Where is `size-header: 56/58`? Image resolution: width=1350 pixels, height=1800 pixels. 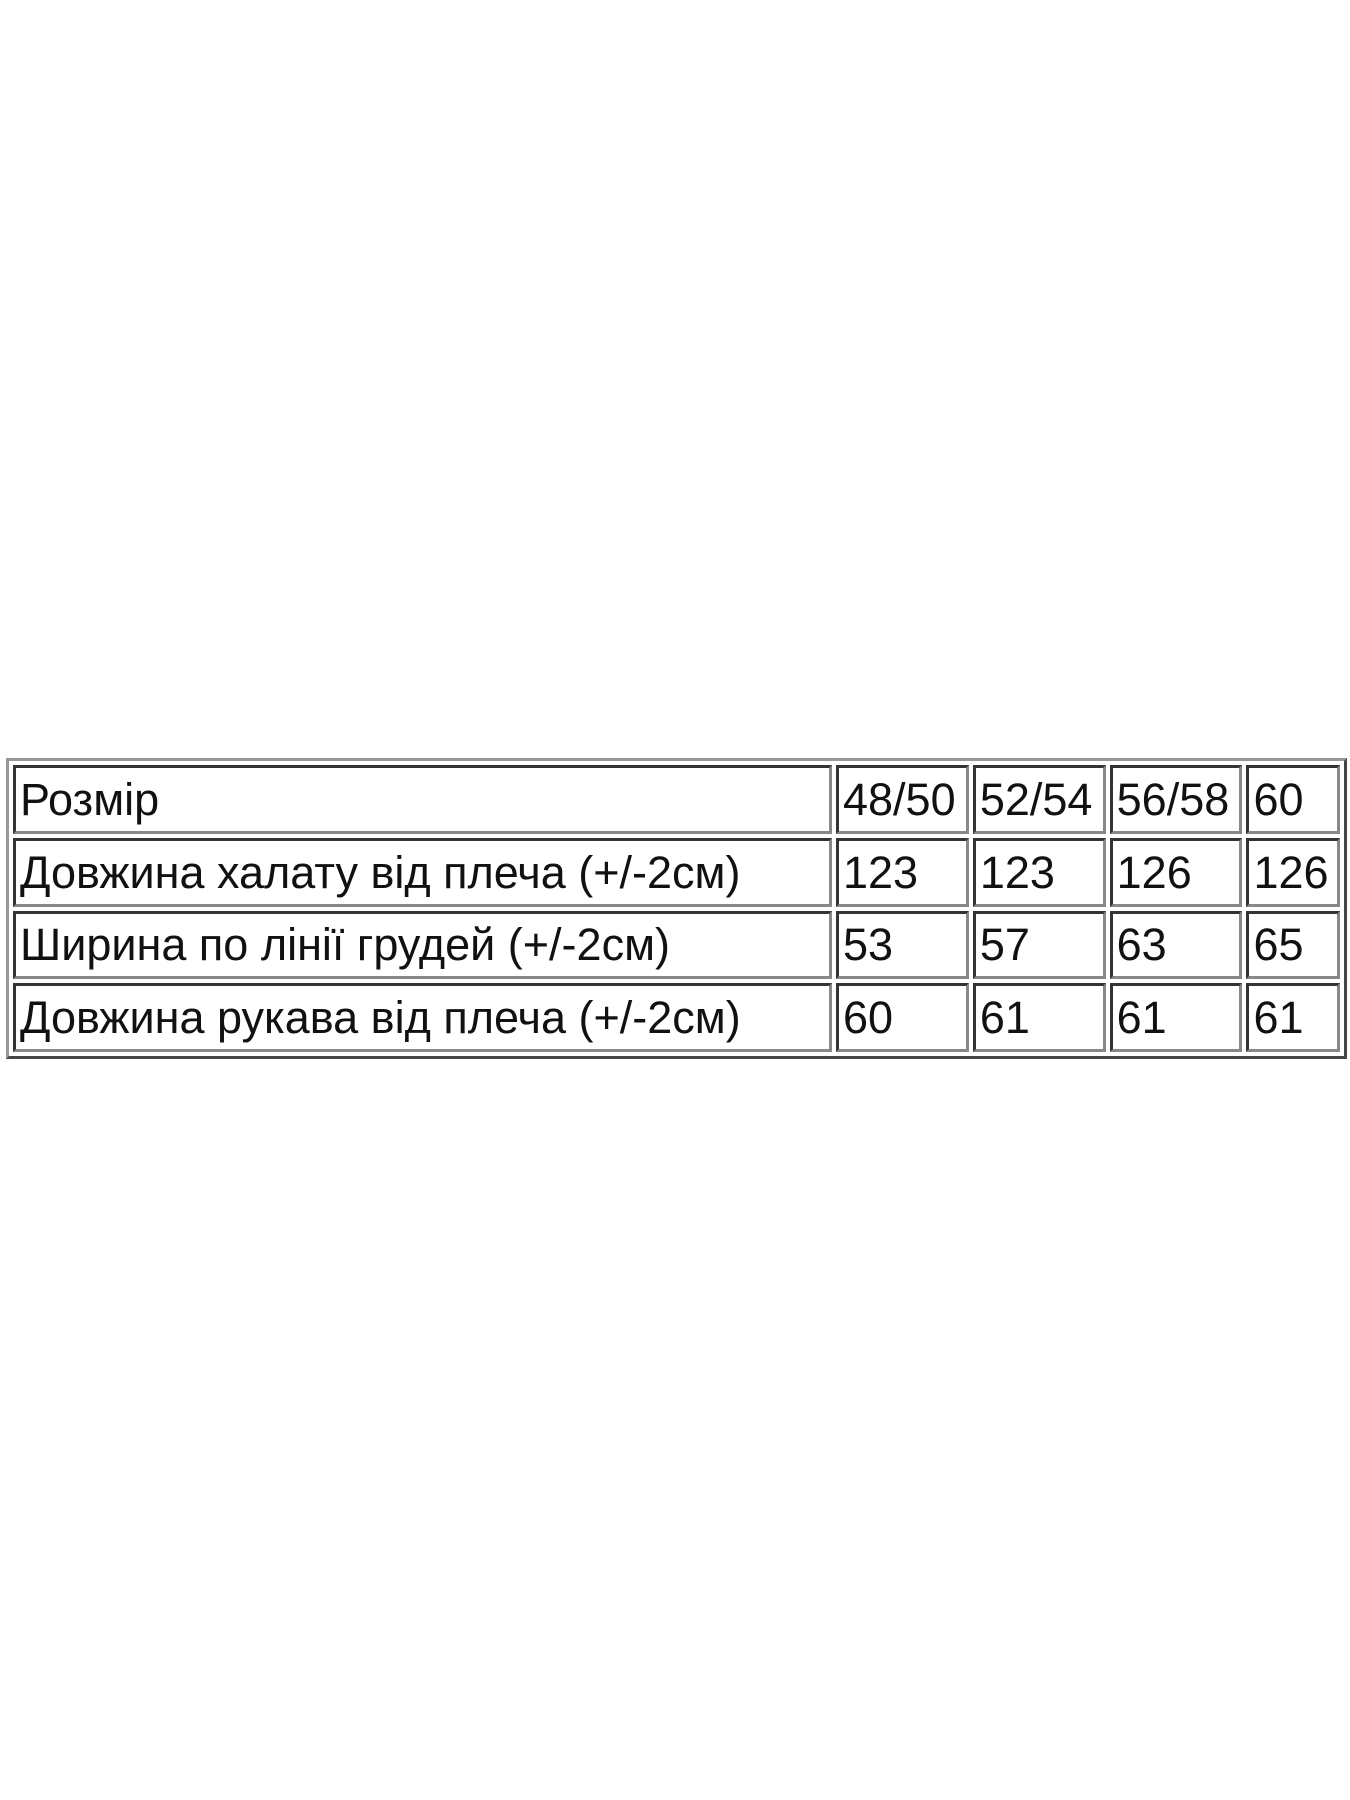
size-header: 56/58 is located at coordinates (1176, 799).